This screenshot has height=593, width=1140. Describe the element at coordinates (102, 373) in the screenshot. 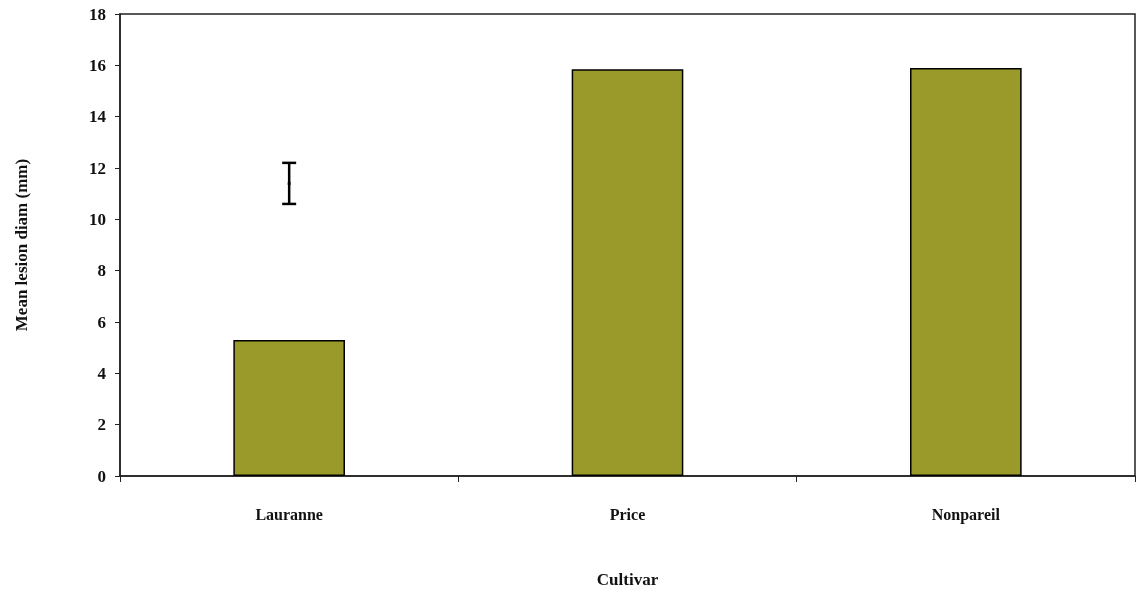

I see `y-tick-label: 4` at that location.